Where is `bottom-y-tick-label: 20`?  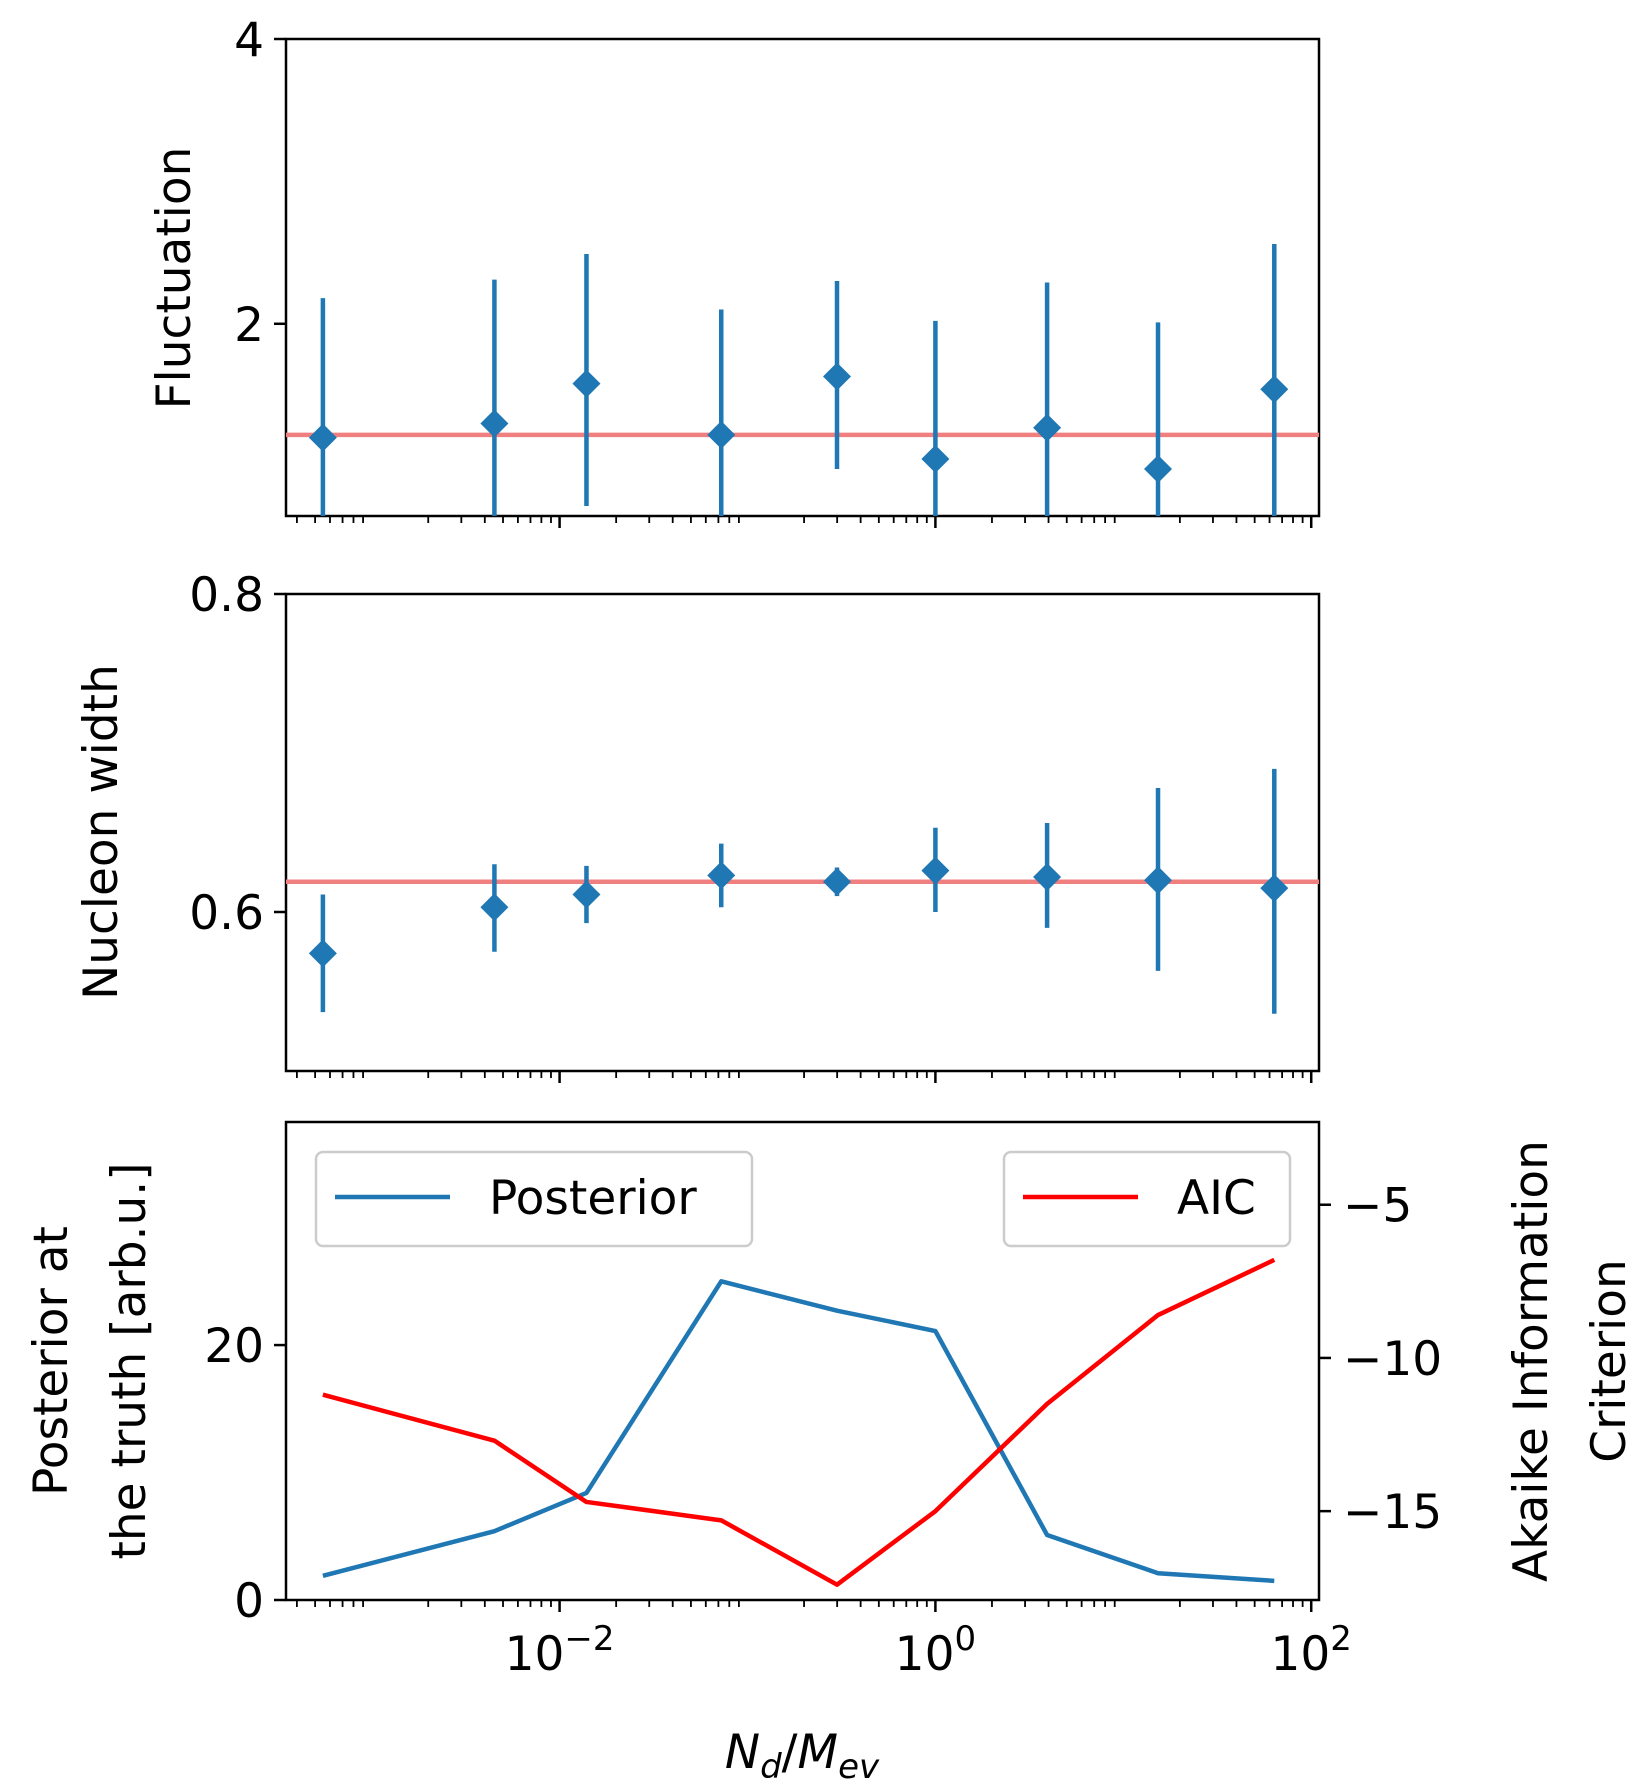
bottom-y-tick-label: 20 is located at coordinates (234, 1346).